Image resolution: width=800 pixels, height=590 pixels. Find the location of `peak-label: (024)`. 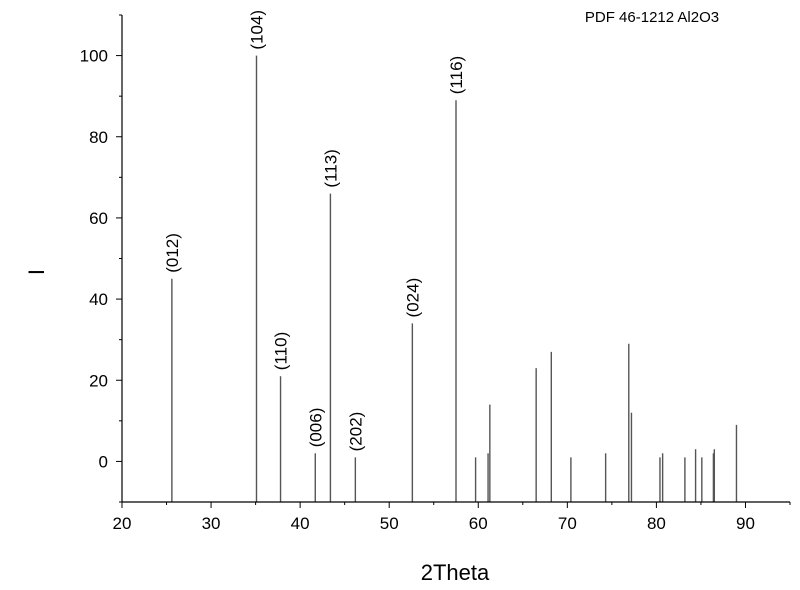

peak-label: (024) is located at coordinates (412, 298).